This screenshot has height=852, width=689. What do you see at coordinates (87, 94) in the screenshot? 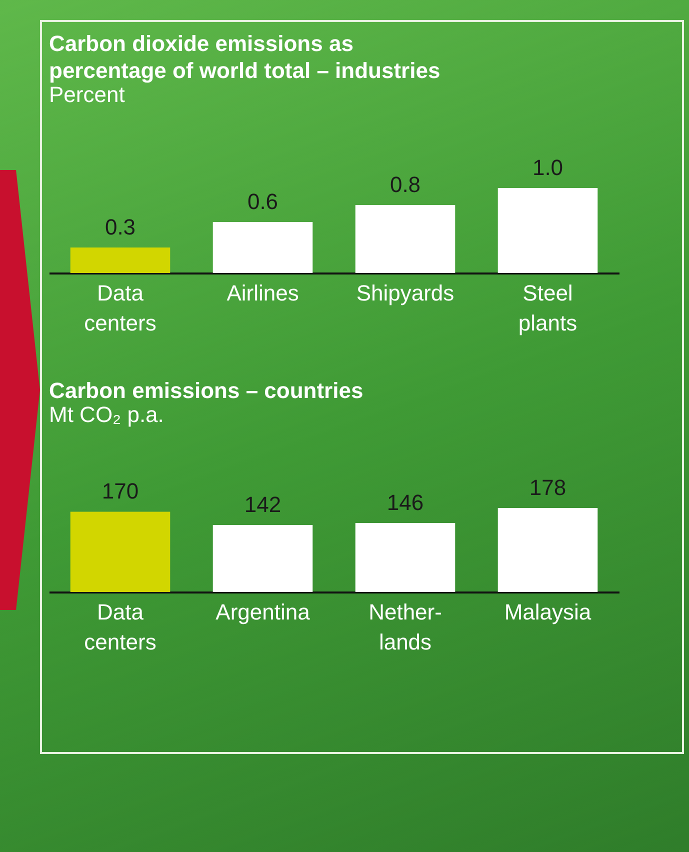
I see `chart-subtitle: Percent` at bounding box center [87, 94].